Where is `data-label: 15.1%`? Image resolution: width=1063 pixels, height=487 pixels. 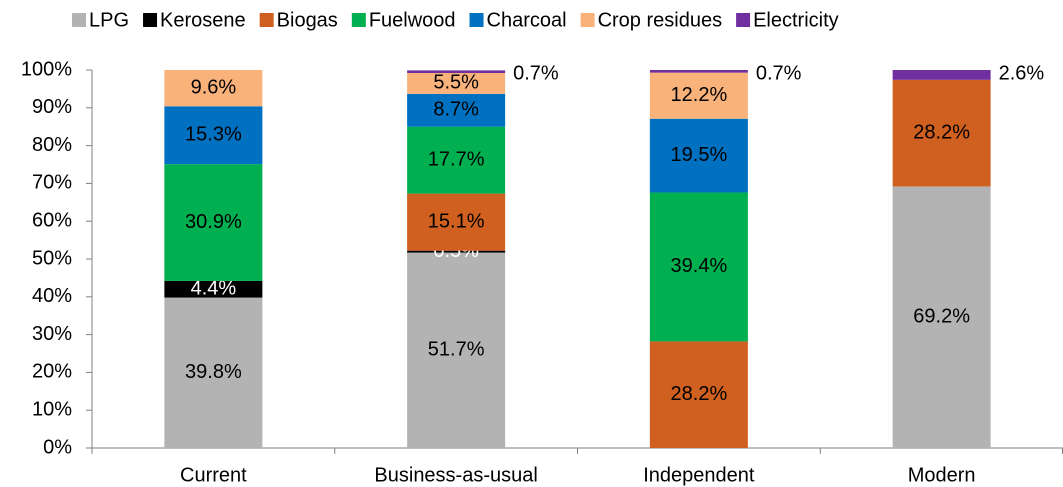 data-label: 15.1% is located at coordinates (456, 221).